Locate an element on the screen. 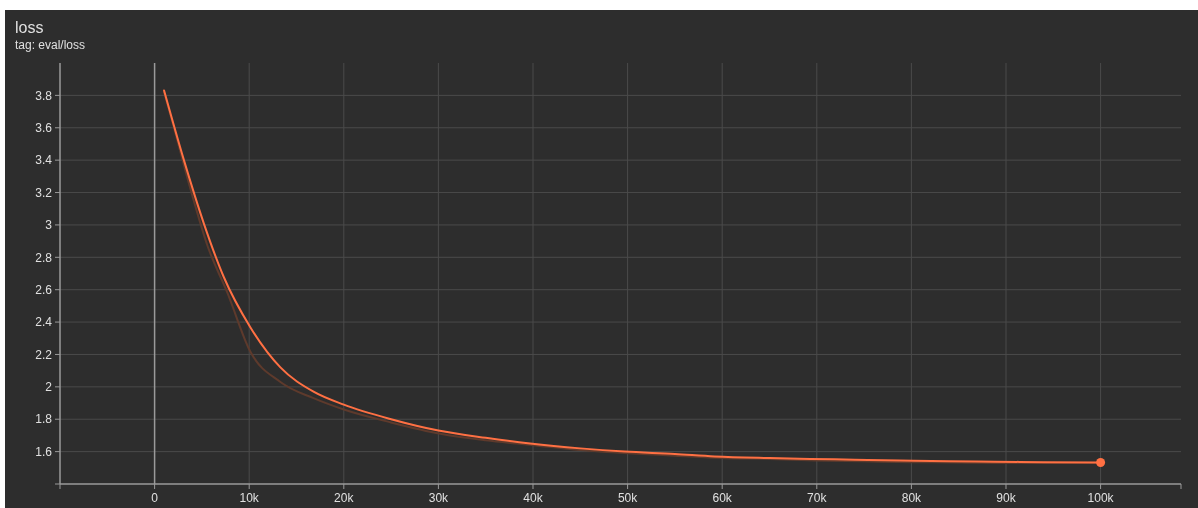 This screenshot has height=508, width=1198. chart-title: loss is located at coordinates (29, 27).